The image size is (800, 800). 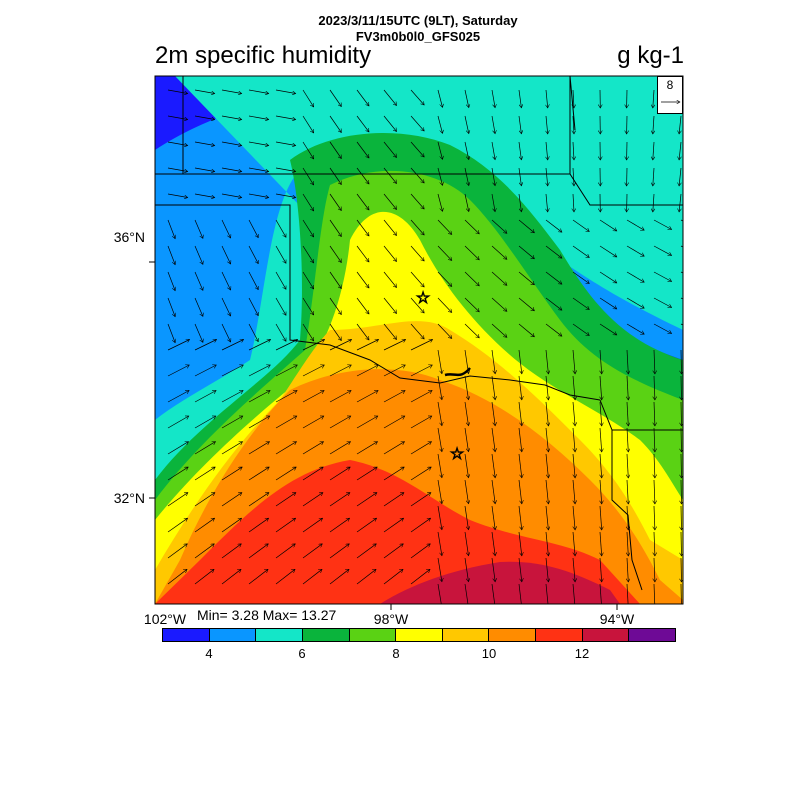 What do you see at coordinates (582, 653) in the screenshot?
I see `colorbar-label: 12` at bounding box center [582, 653].